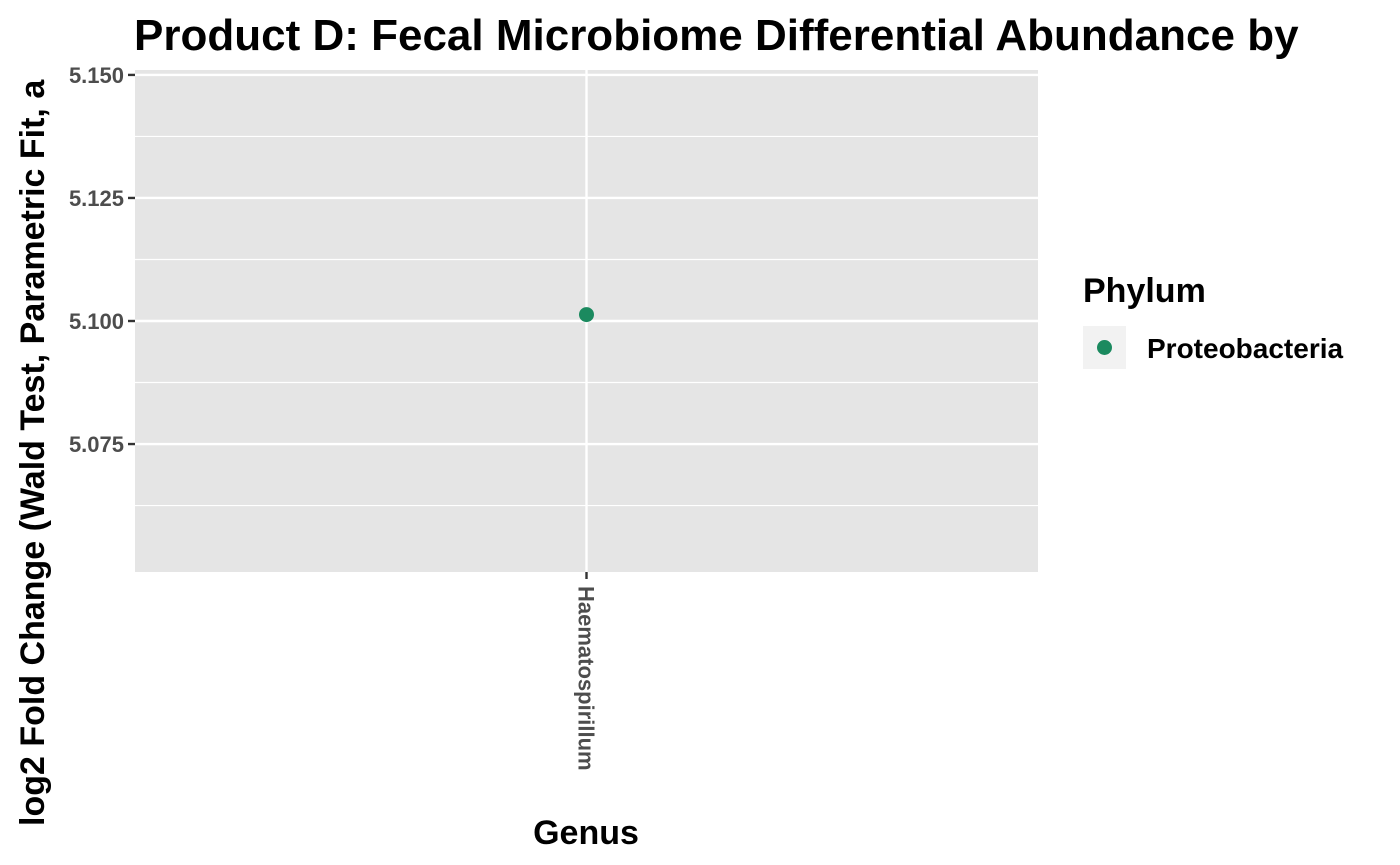  I want to click on data-points, so click(586, 315).